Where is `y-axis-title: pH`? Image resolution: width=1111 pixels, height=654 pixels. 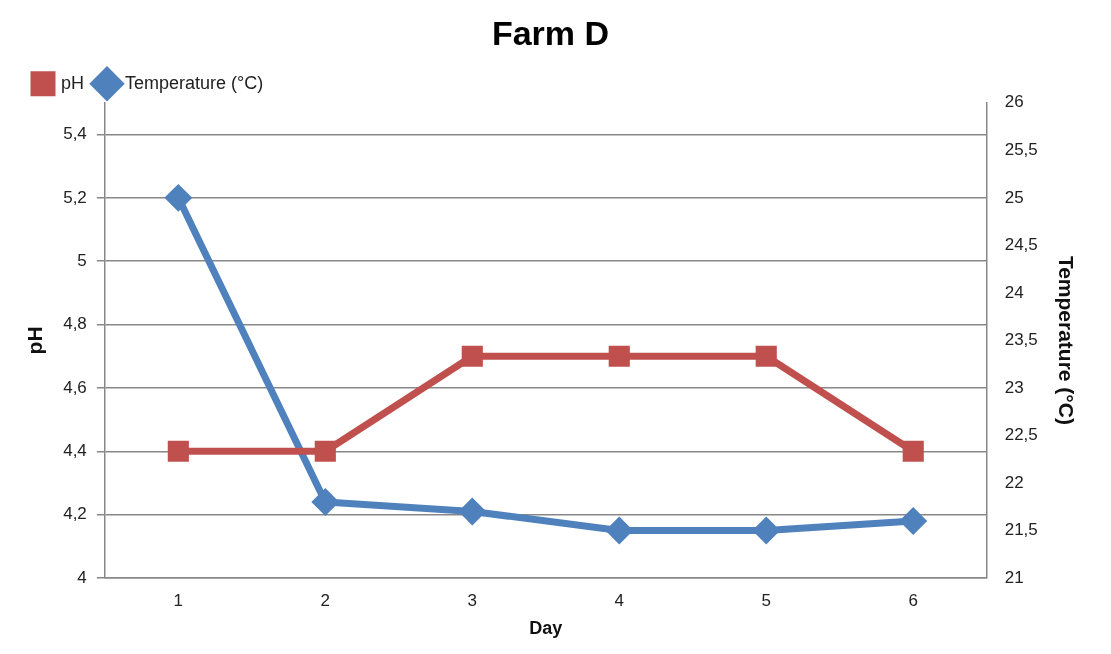 y-axis-title: pH is located at coordinates (35, 340).